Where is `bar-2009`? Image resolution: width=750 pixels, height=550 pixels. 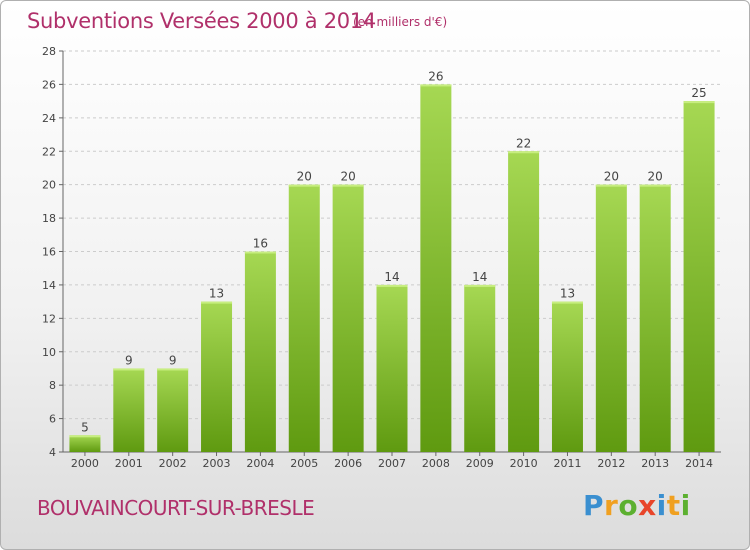 bar-2009 is located at coordinates (480, 368).